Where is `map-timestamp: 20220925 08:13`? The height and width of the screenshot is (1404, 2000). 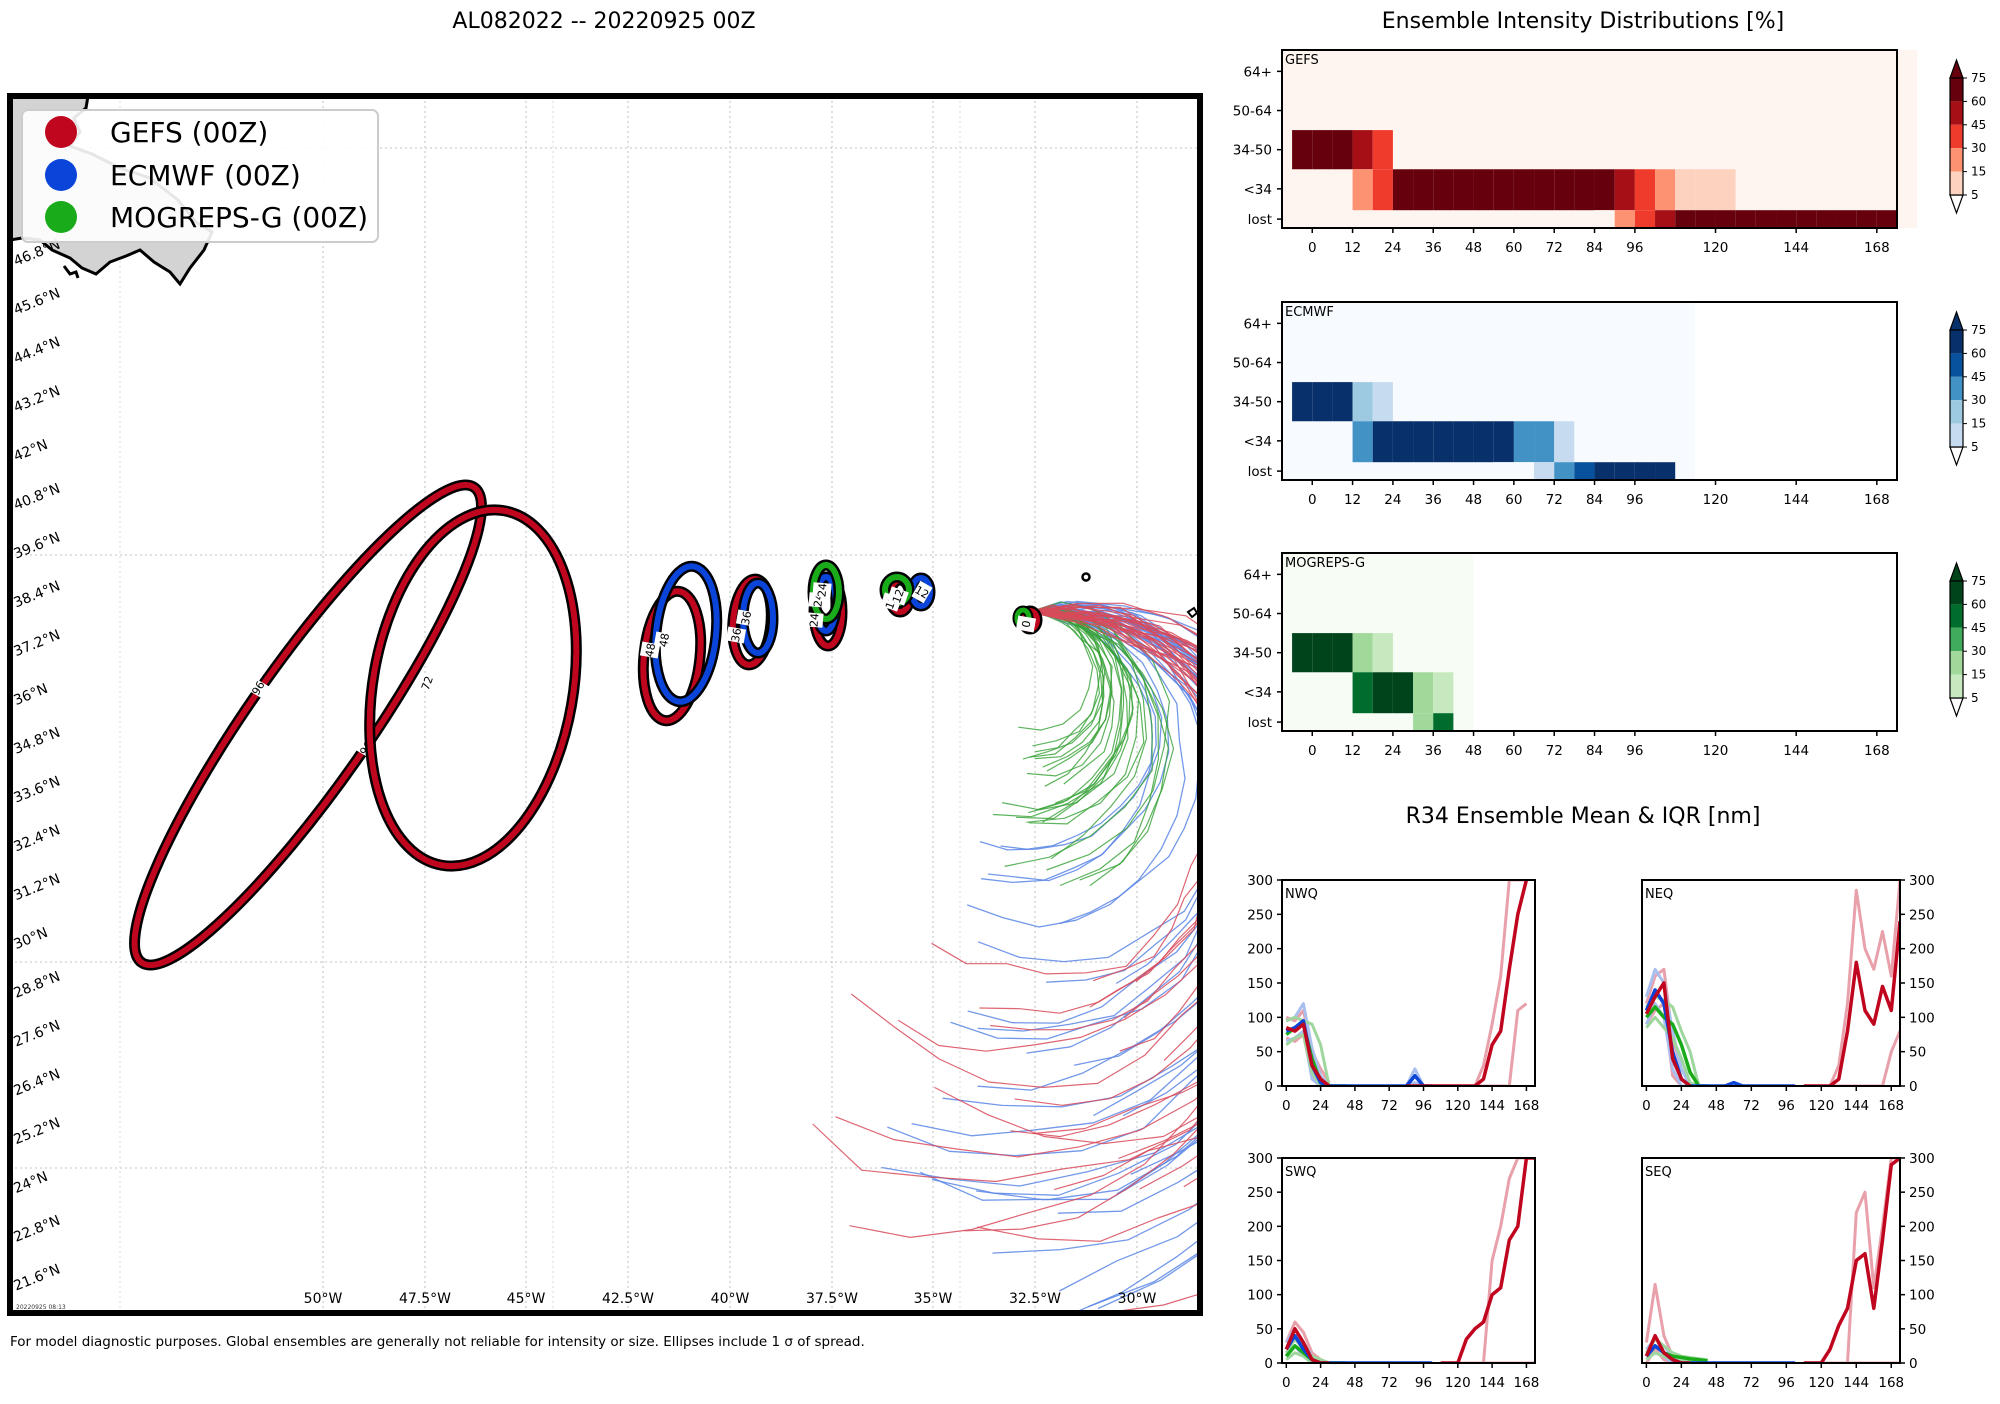 map-timestamp: 20220925 08:13 is located at coordinates (41, 1307).